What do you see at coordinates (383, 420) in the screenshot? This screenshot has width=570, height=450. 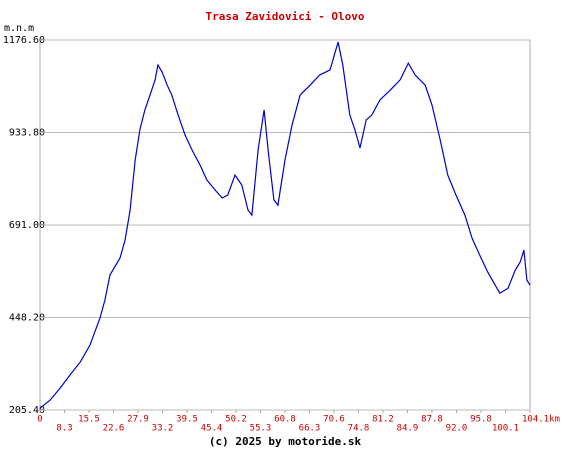 I see `x-tick-label: 81.2` at bounding box center [383, 420].